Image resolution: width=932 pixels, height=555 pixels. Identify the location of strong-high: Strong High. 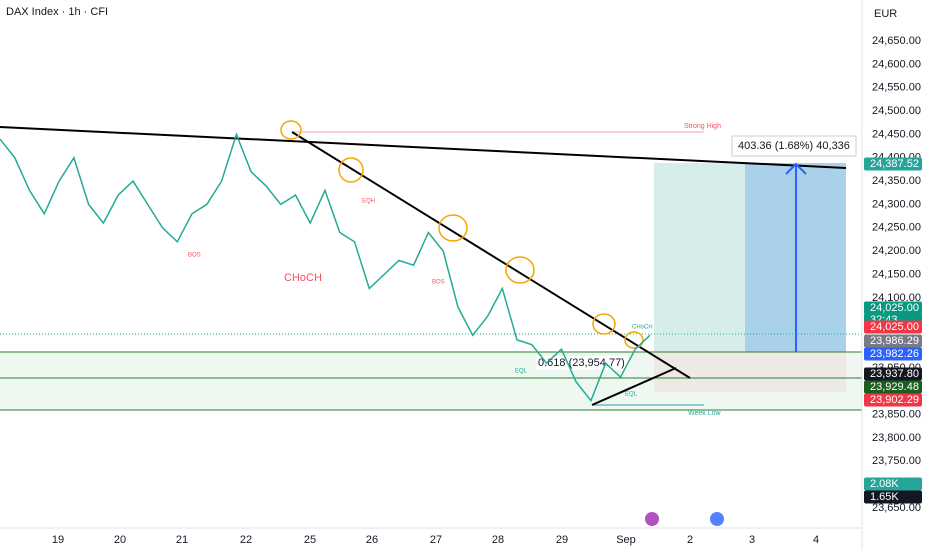
(702, 126).